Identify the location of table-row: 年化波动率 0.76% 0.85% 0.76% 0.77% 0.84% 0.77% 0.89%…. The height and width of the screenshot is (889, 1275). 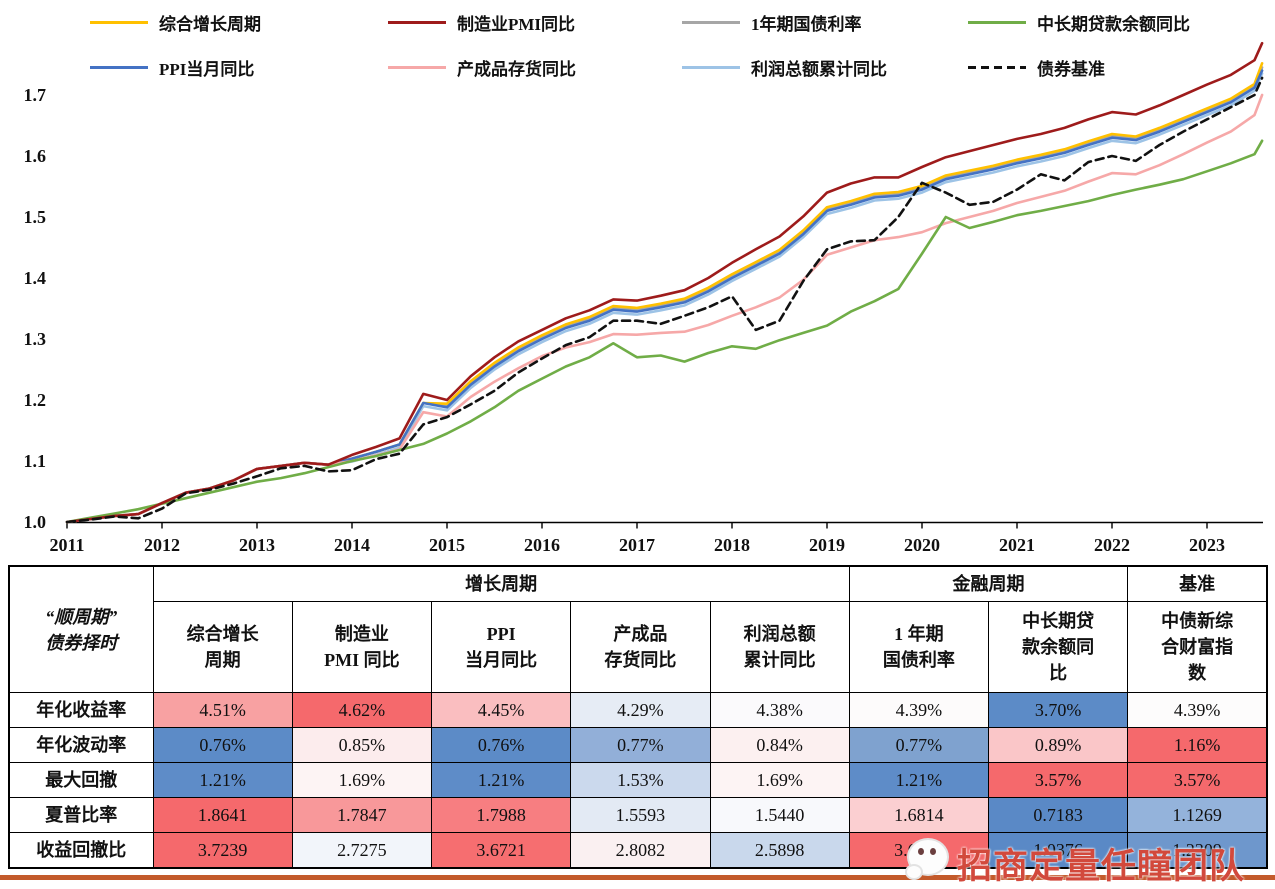
(638, 745).